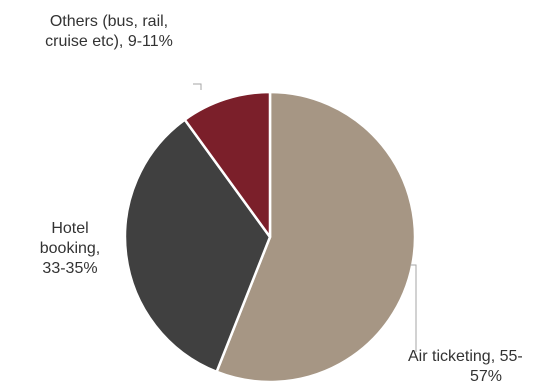  Describe the element at coordinates (70, 228) in the screenshot. I see `slice-label-hotel-booking-line-1: Hotel` at that location.